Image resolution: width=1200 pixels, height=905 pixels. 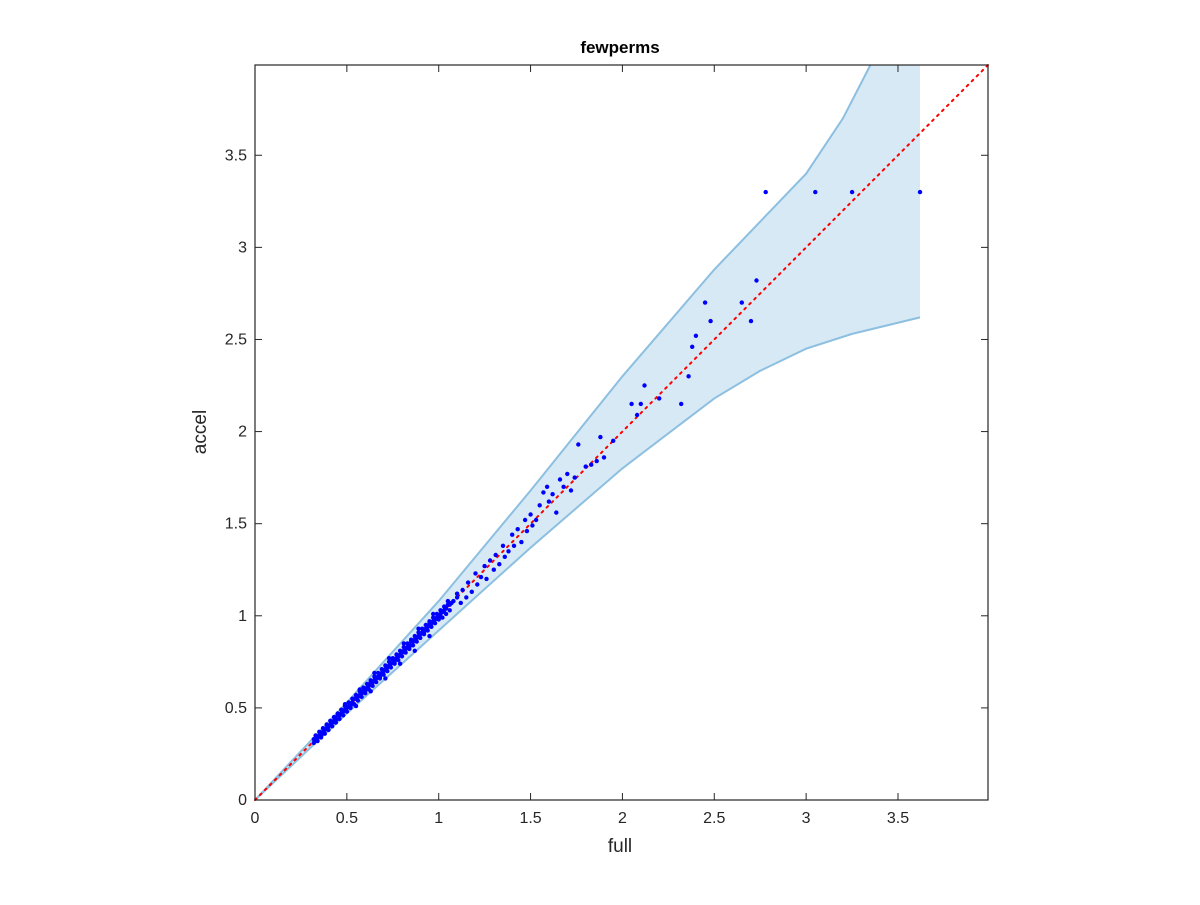 What do you see at coordinates (255, 818) in the screenshot?
I see `x-tick-label: 0` at bounding box center [255, 818].